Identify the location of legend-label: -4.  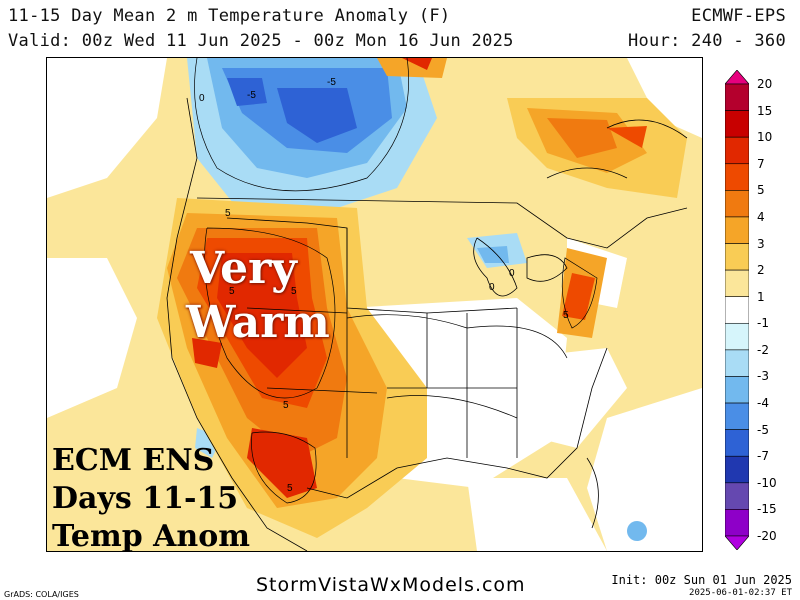
(763, 403).